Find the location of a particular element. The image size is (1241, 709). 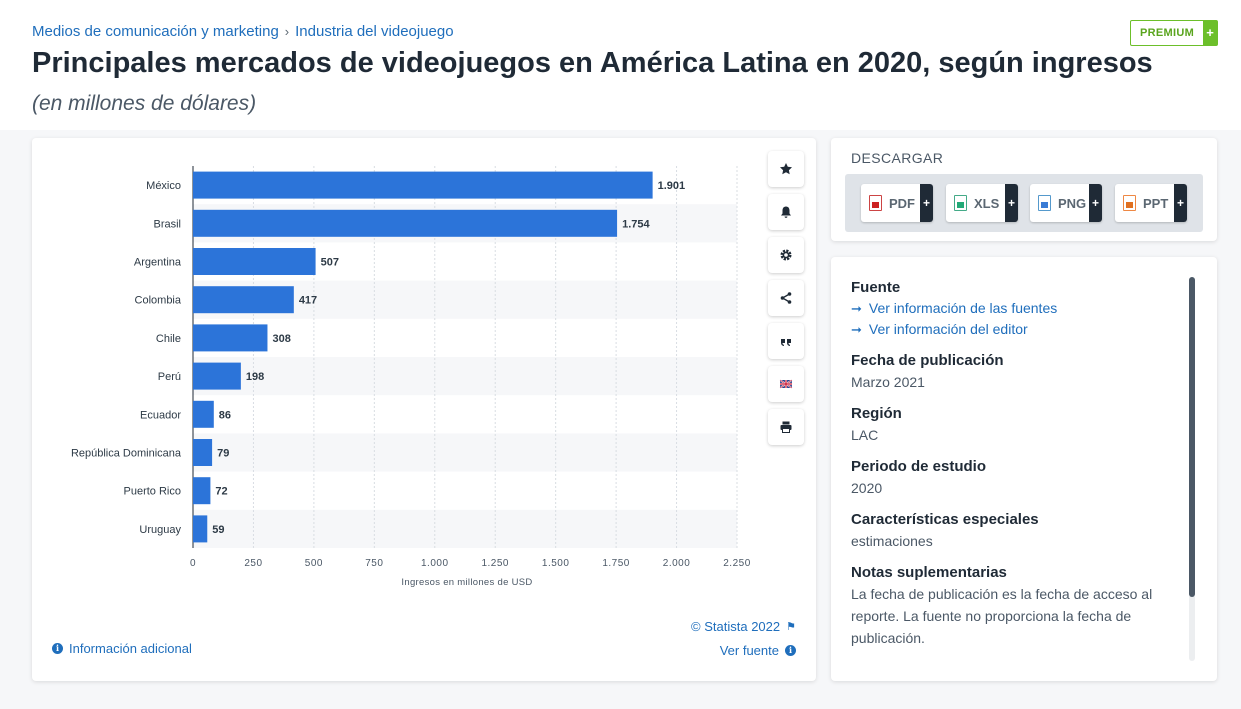

breadcrumb-item-medios: Medios de comunicación y marketing is located at coordinates (155, 31).